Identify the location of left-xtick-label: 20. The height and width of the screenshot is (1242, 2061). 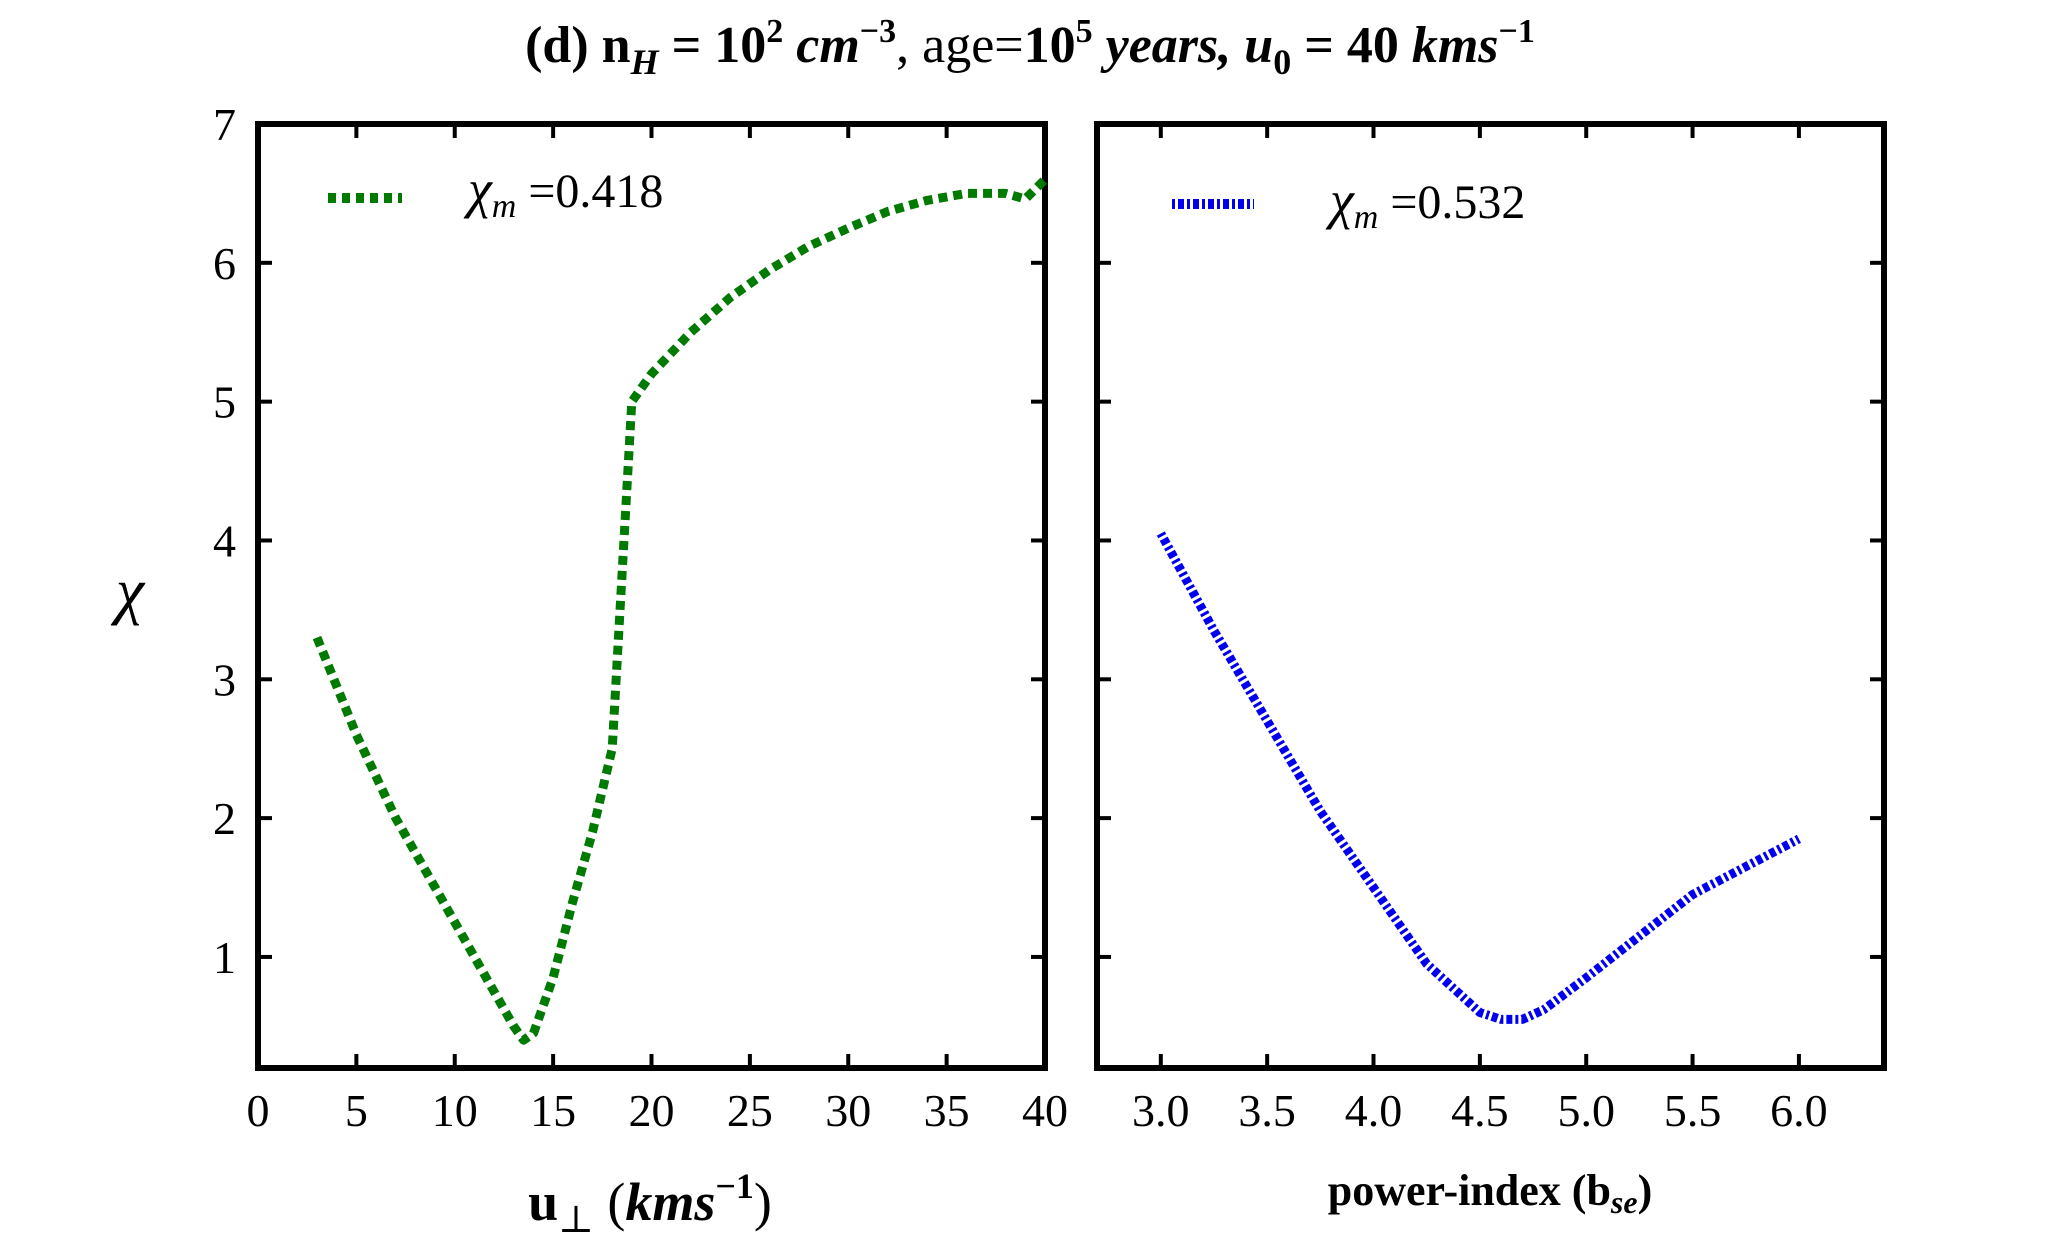
(652, 1110).